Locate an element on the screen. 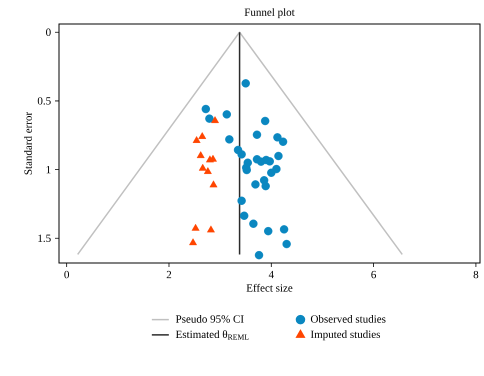 This screenshot has height=376, width=484. chart-title: Funnel plot is located at coordinates (269, 13).